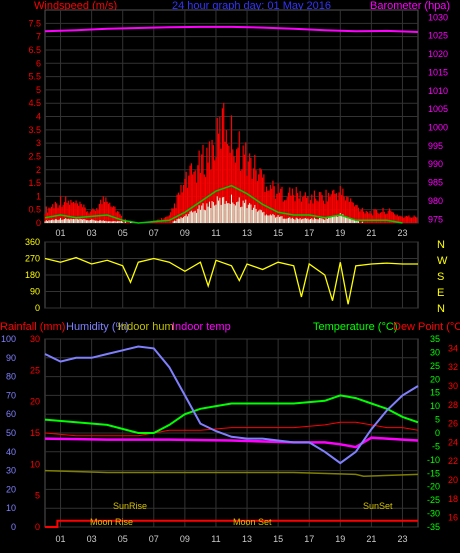 Image resolution: width=460 pixels, height=553 pixels. I want to click on temperature-tick-label: 10, so click(435, 406).